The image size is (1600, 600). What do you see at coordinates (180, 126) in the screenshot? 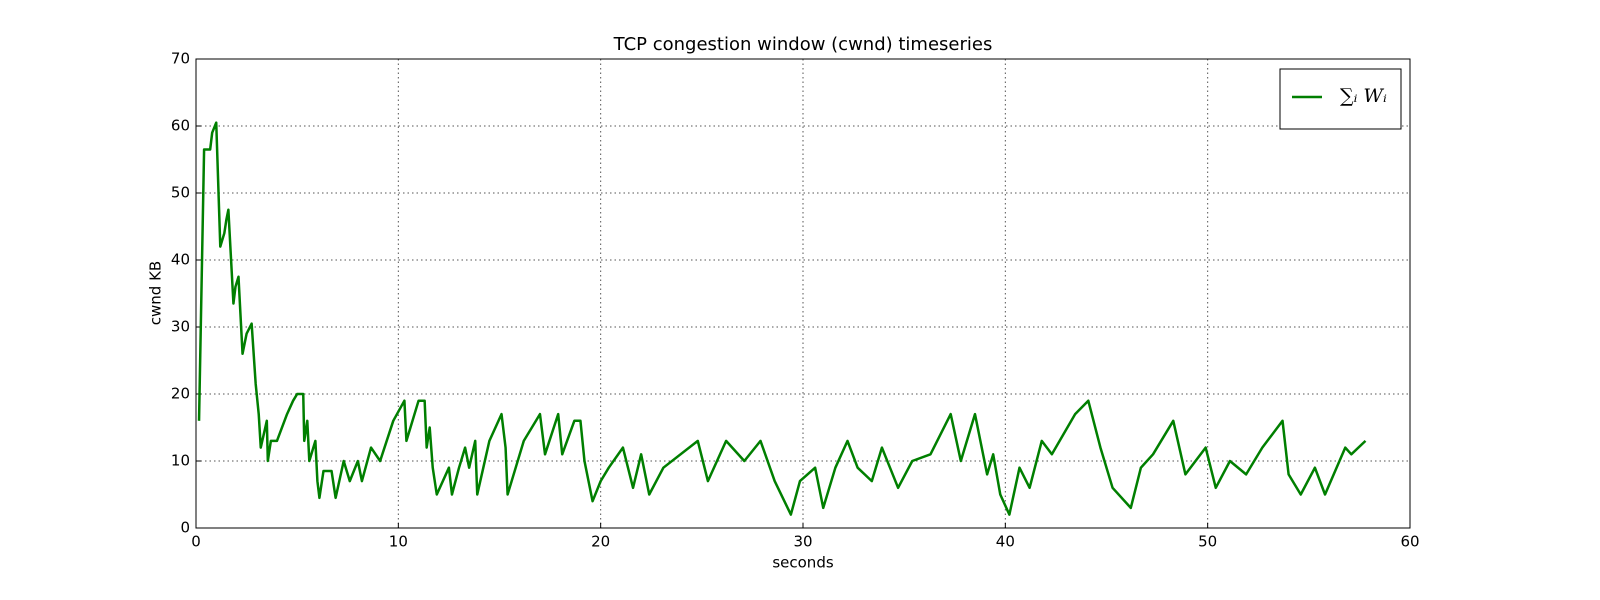
I see `y-tick-label: 60` at bounding box center [180, 126].